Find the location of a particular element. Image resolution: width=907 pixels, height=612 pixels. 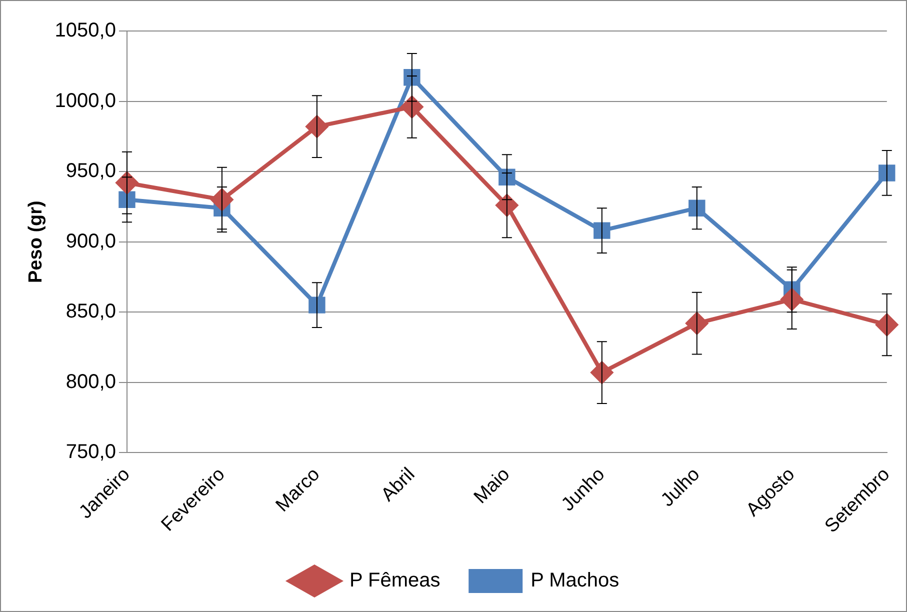

y-tick-label: 950,0 is located at coordinates (91, 171).